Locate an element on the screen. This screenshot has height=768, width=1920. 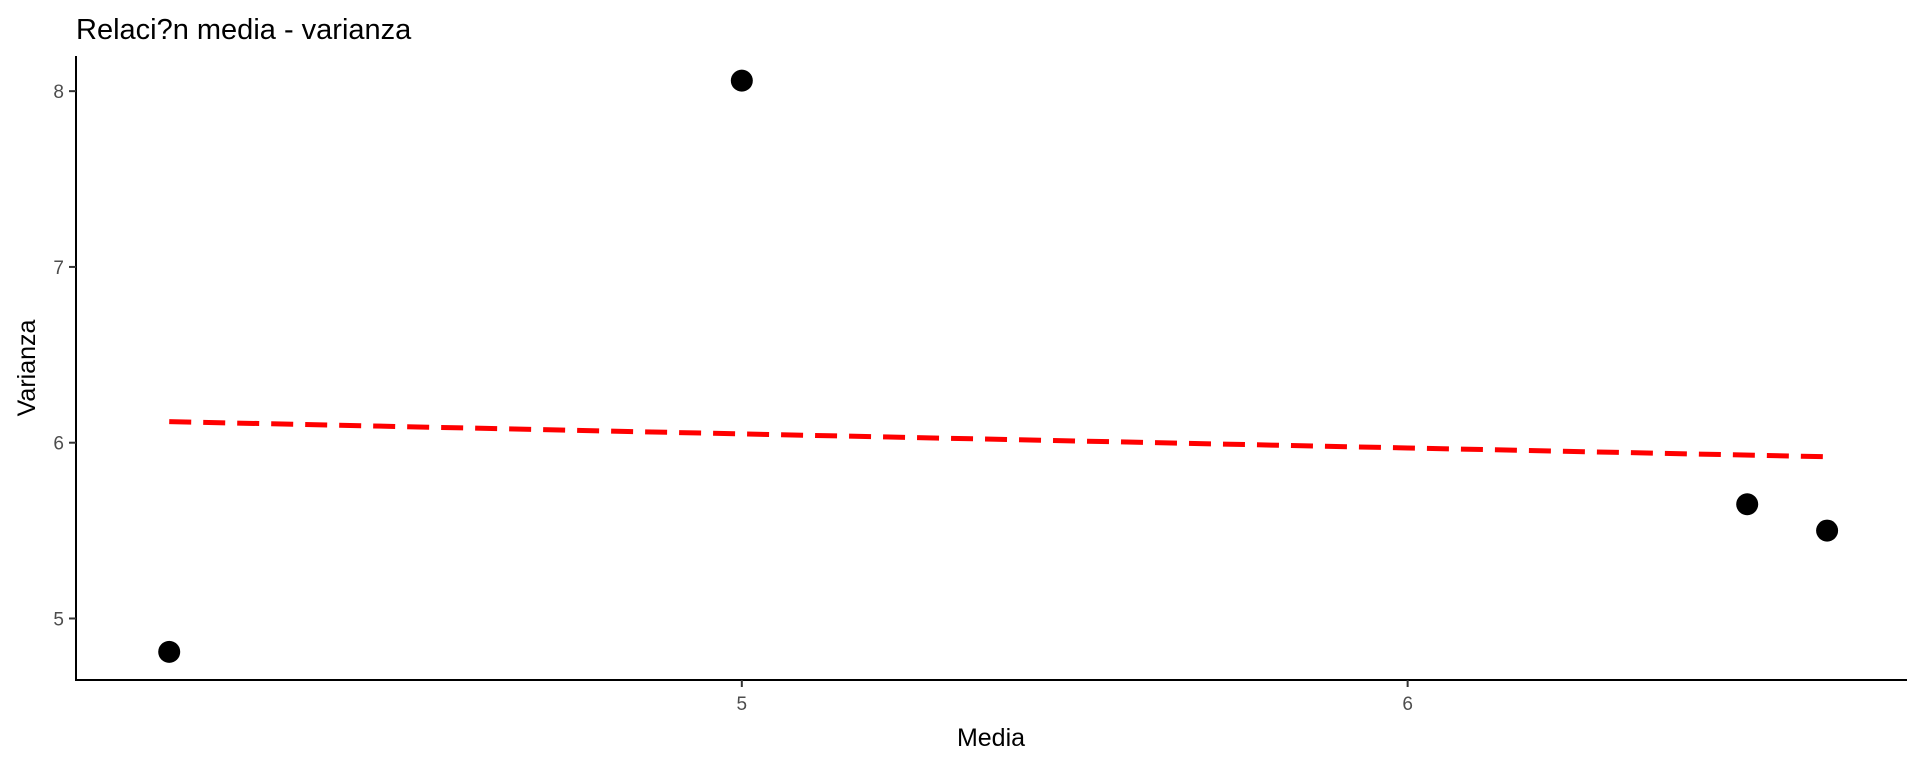
y-tick-label: 6 is located at coordinates (58, 444).